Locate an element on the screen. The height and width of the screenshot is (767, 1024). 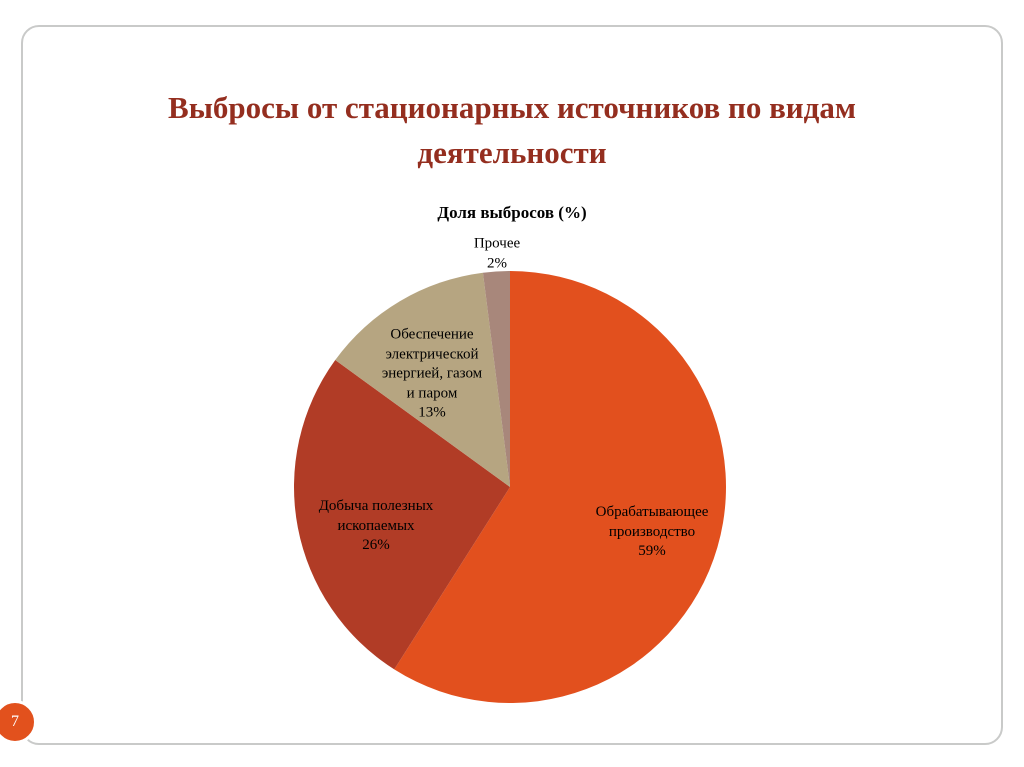
pie-label-mining: Добыча полезных ископаемых 26% is located at coordinates (376, 525).